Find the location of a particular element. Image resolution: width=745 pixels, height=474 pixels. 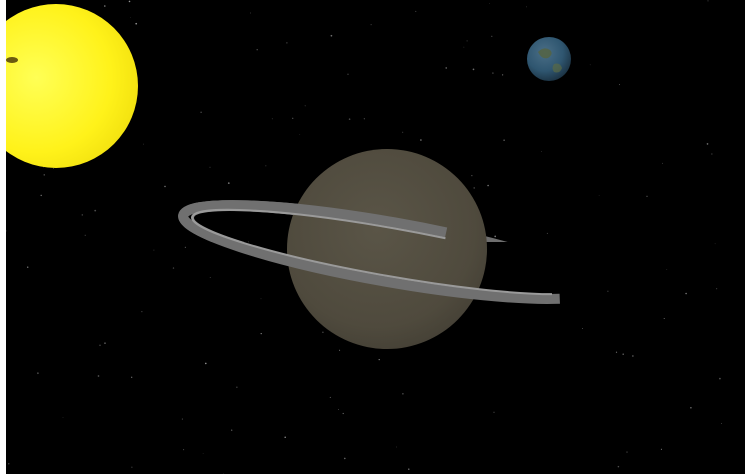

sun-sphere is located at coordinates (72, 86).